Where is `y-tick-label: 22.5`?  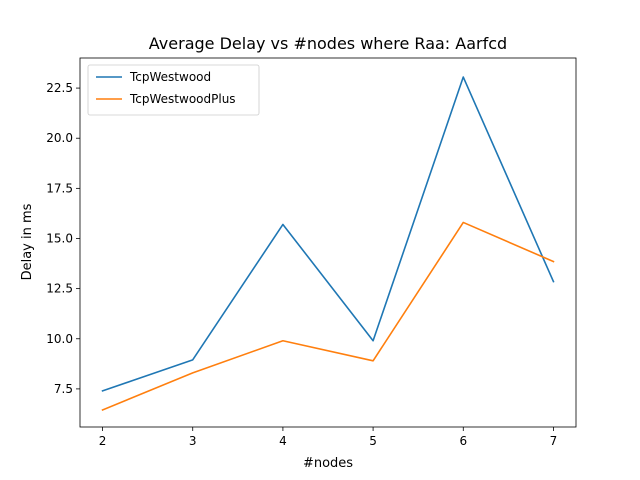 y-tick-label: 22.5 is located at coordinates (59, 88).